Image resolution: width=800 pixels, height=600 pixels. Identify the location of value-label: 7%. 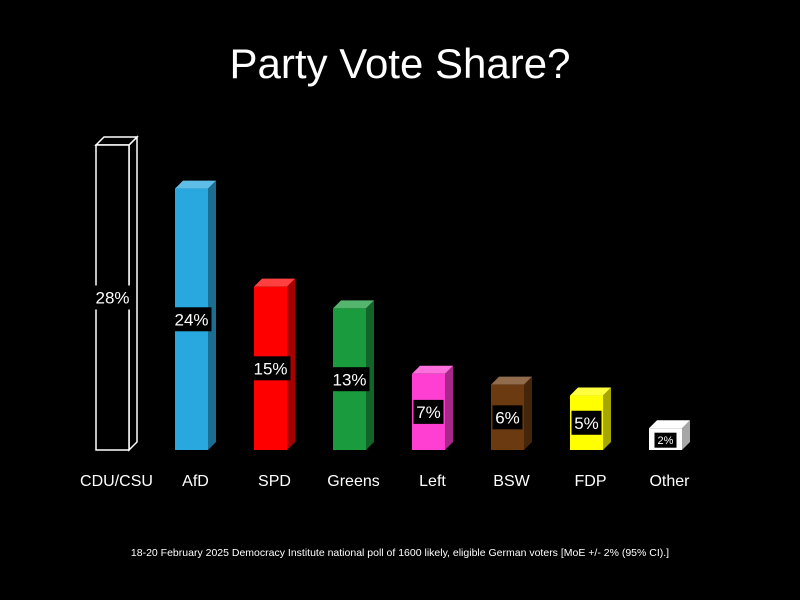
(428, 412).